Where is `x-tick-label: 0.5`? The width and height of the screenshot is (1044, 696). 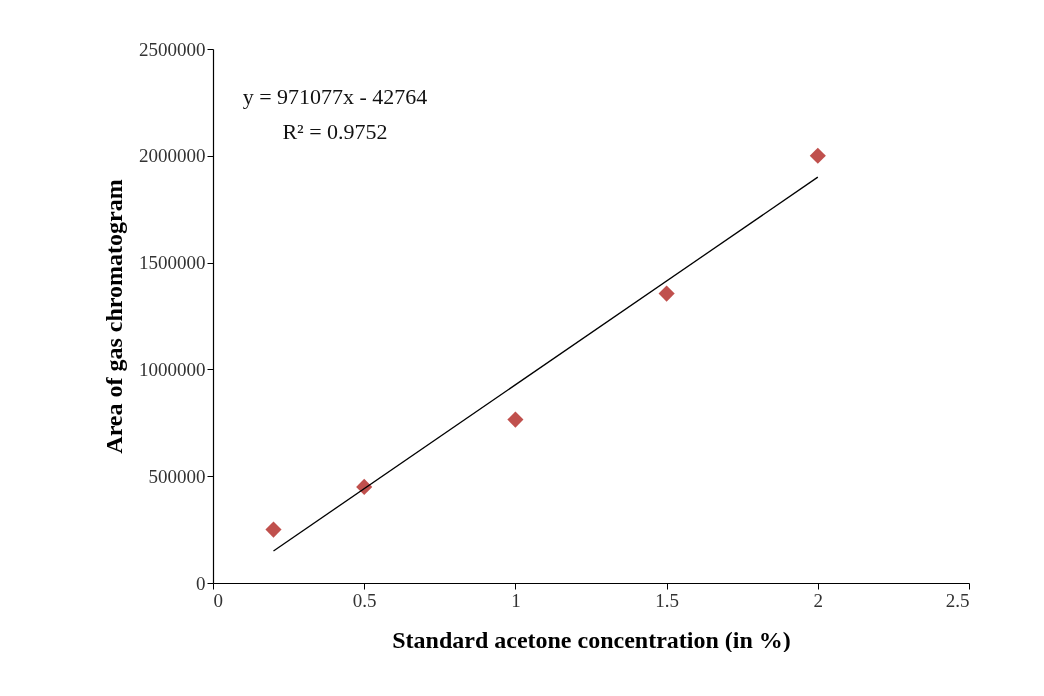 x-tick-label: 0.5 is located at coordinates (364, 600).